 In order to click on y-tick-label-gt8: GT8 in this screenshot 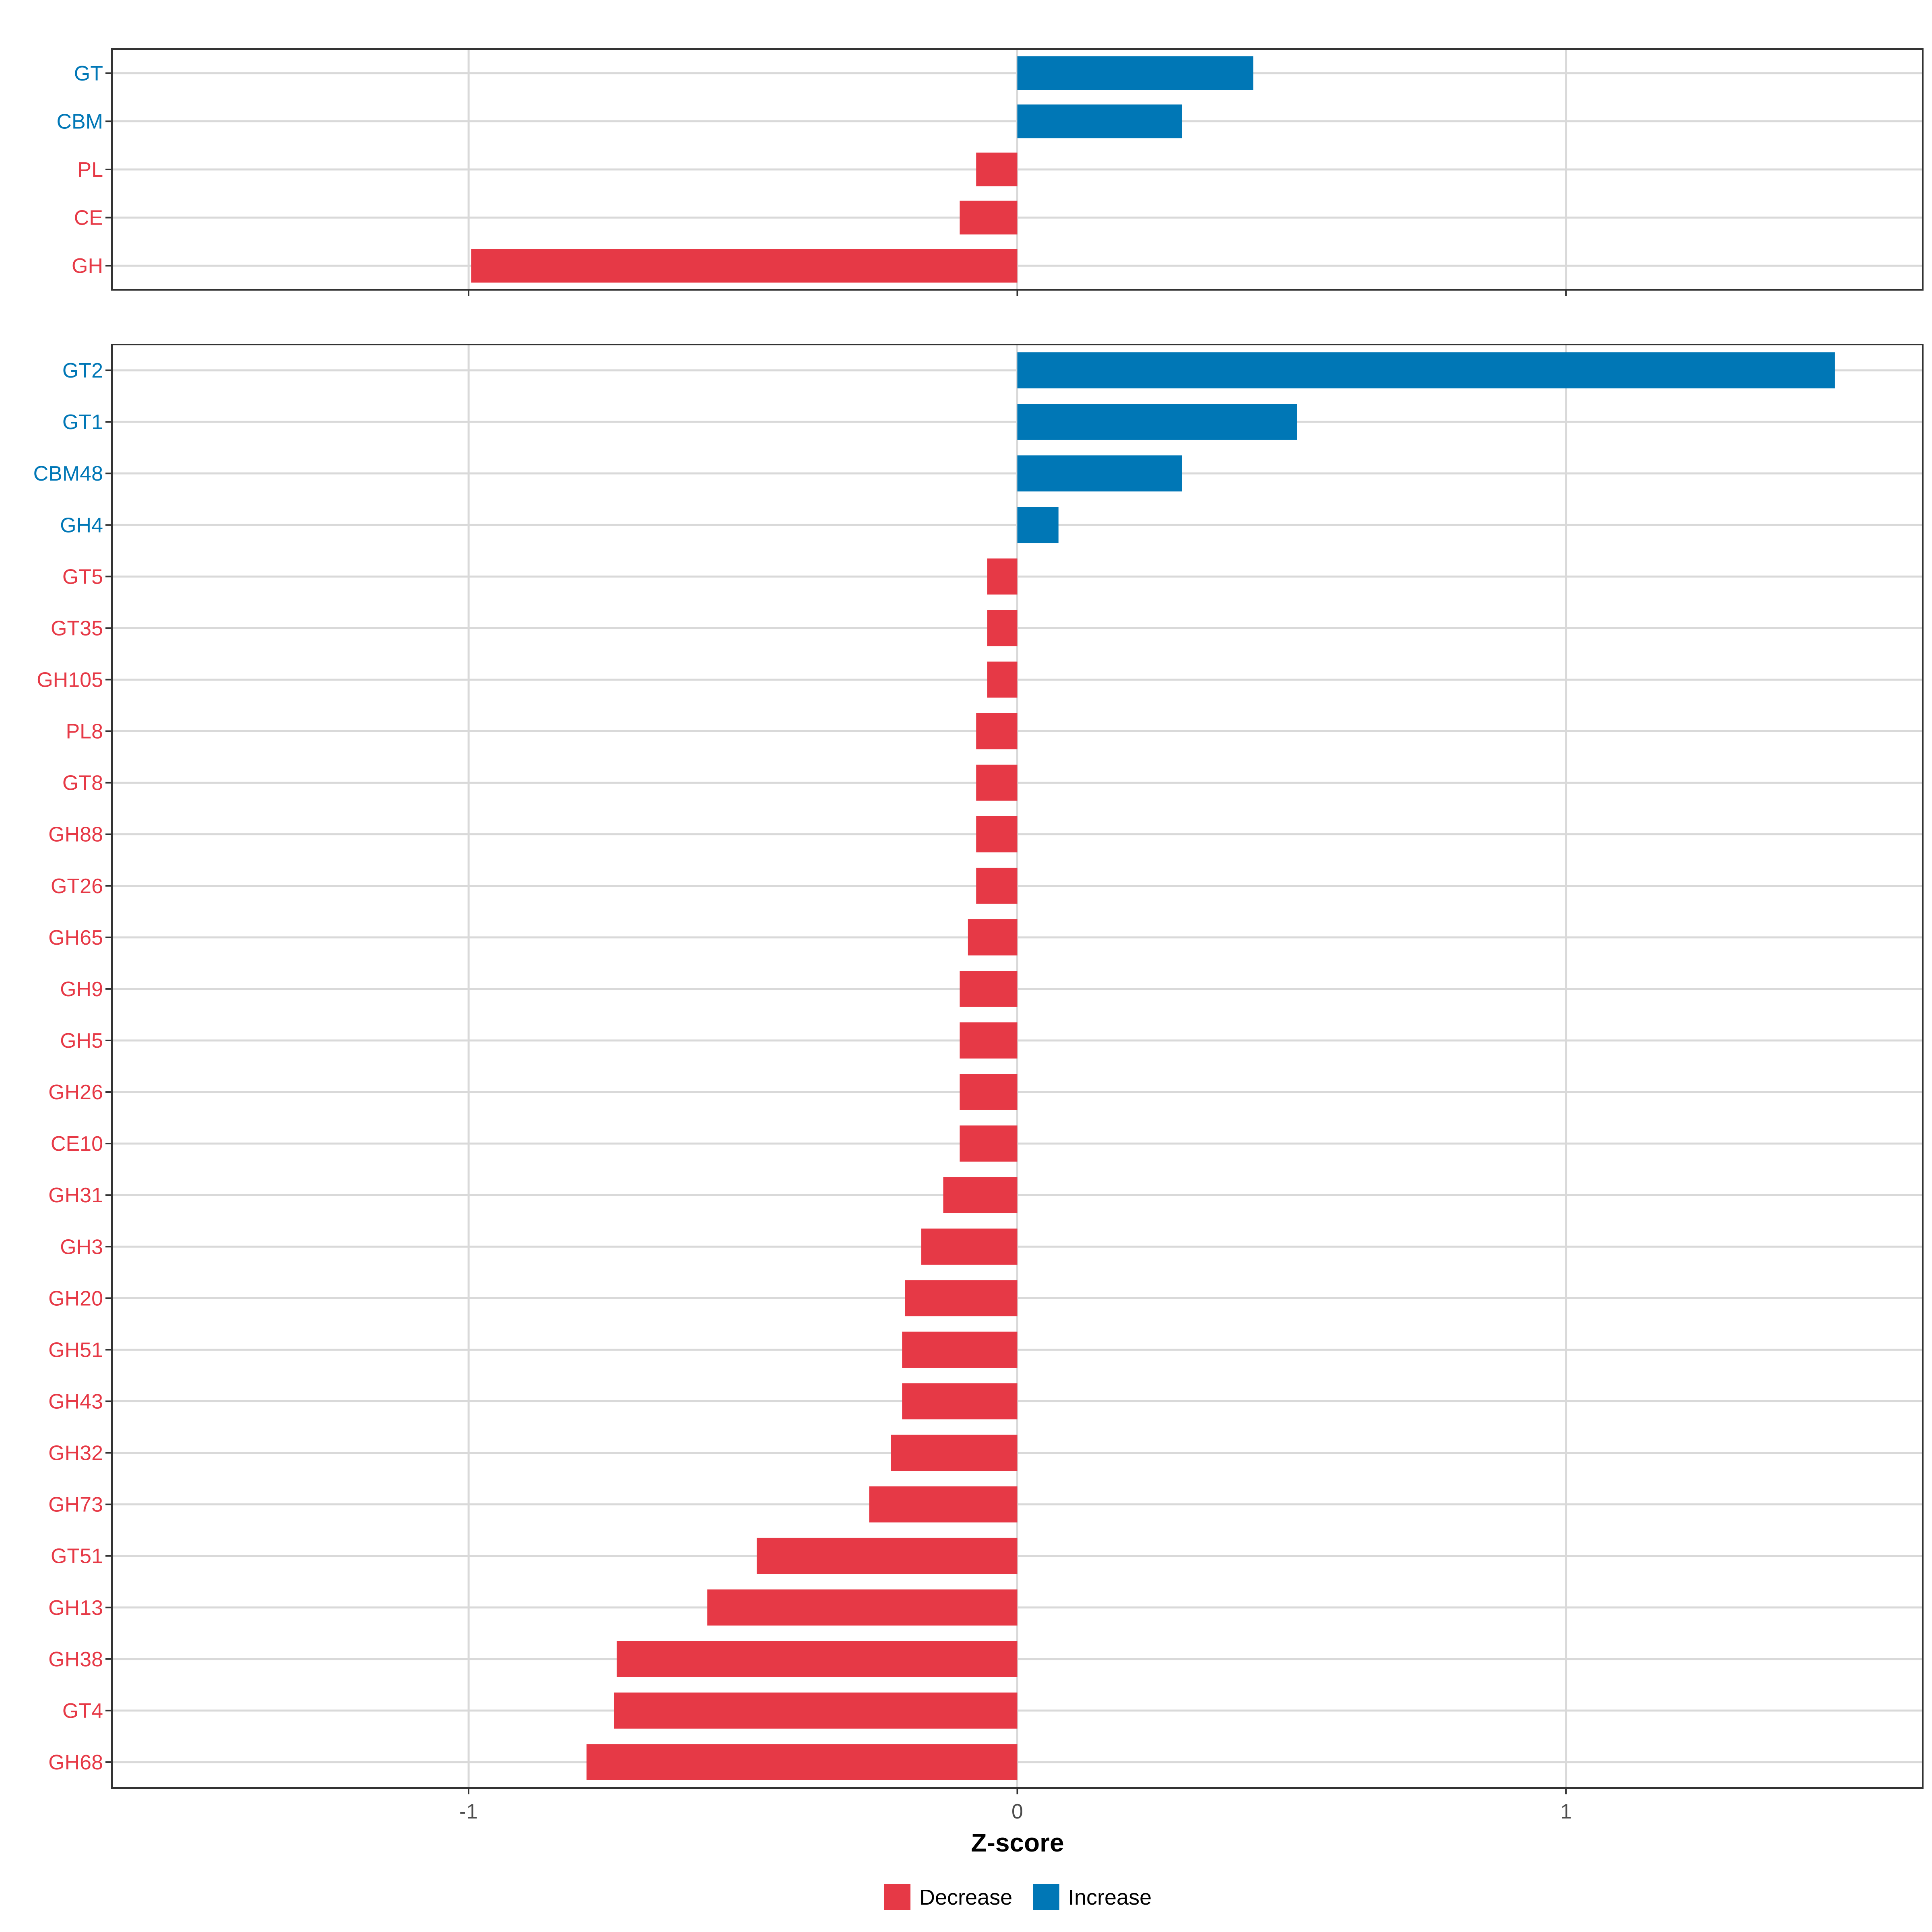, I will do `click(82, 783)`.